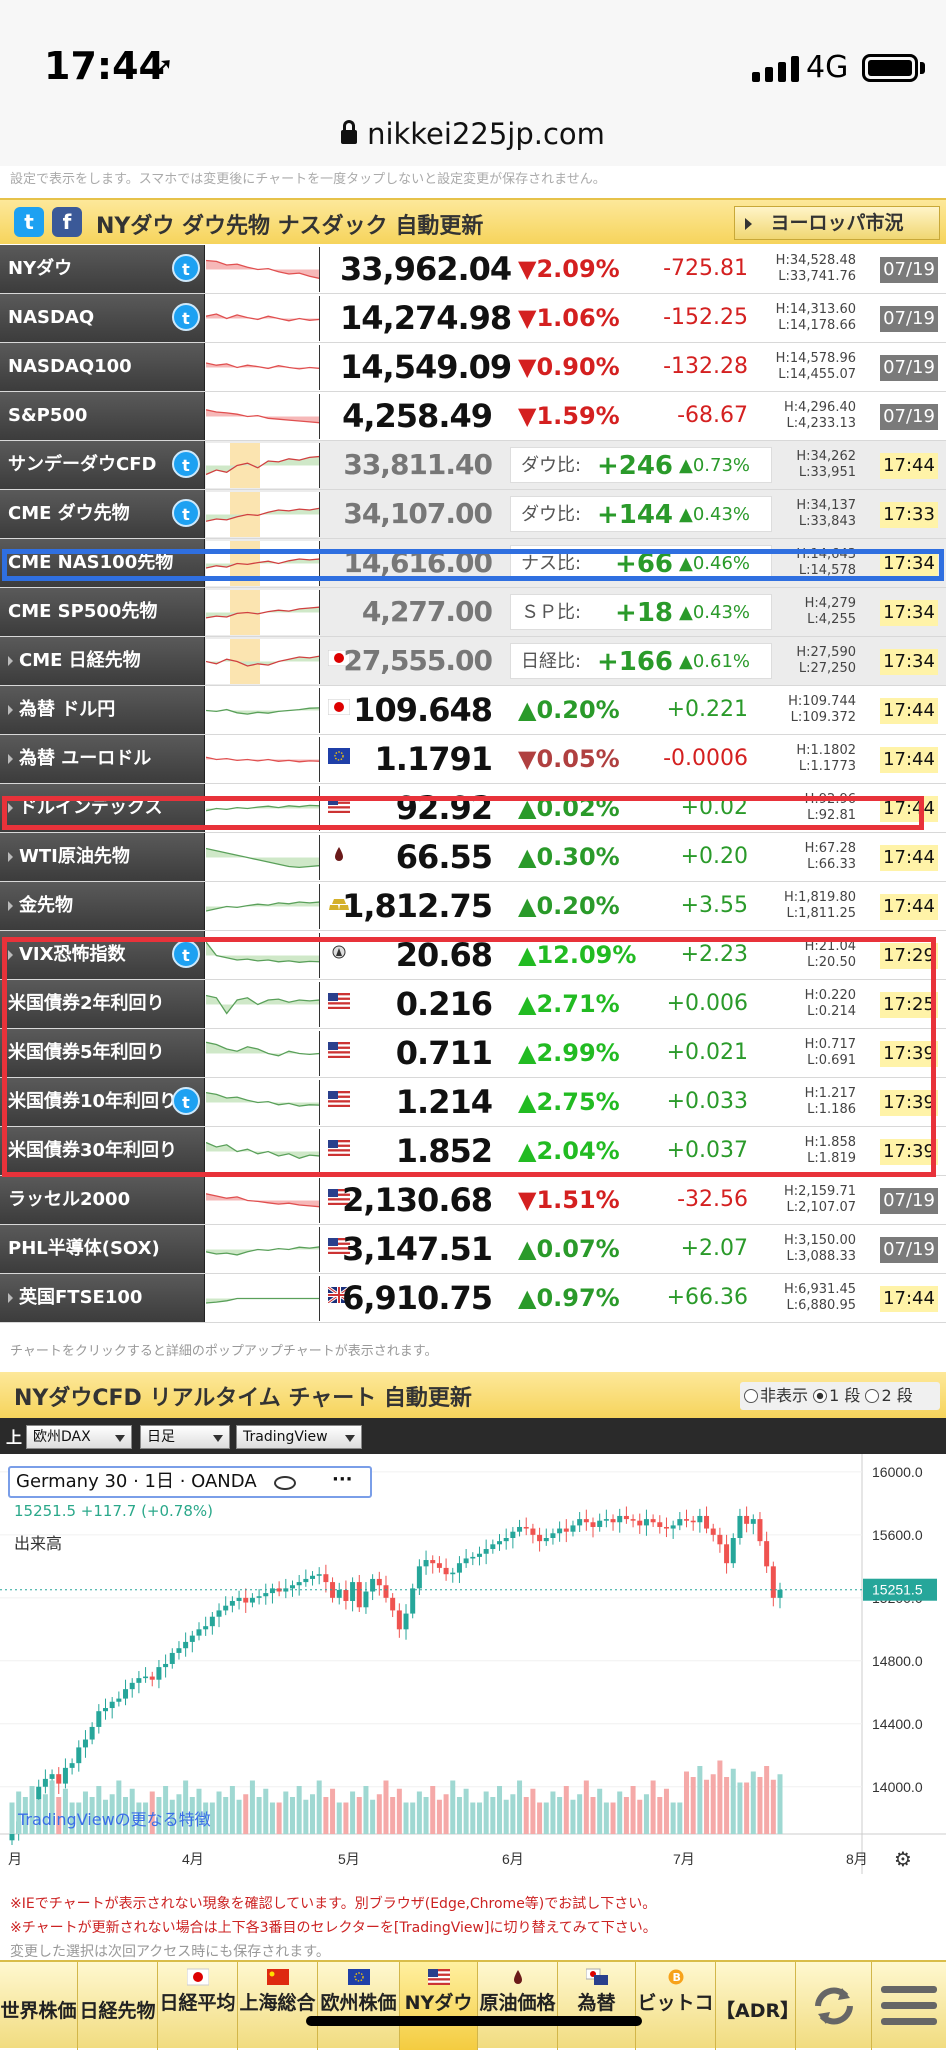 The width and height of the screenshot is (946, 2050). I want to click on radio-1row, so click(820, 1396).